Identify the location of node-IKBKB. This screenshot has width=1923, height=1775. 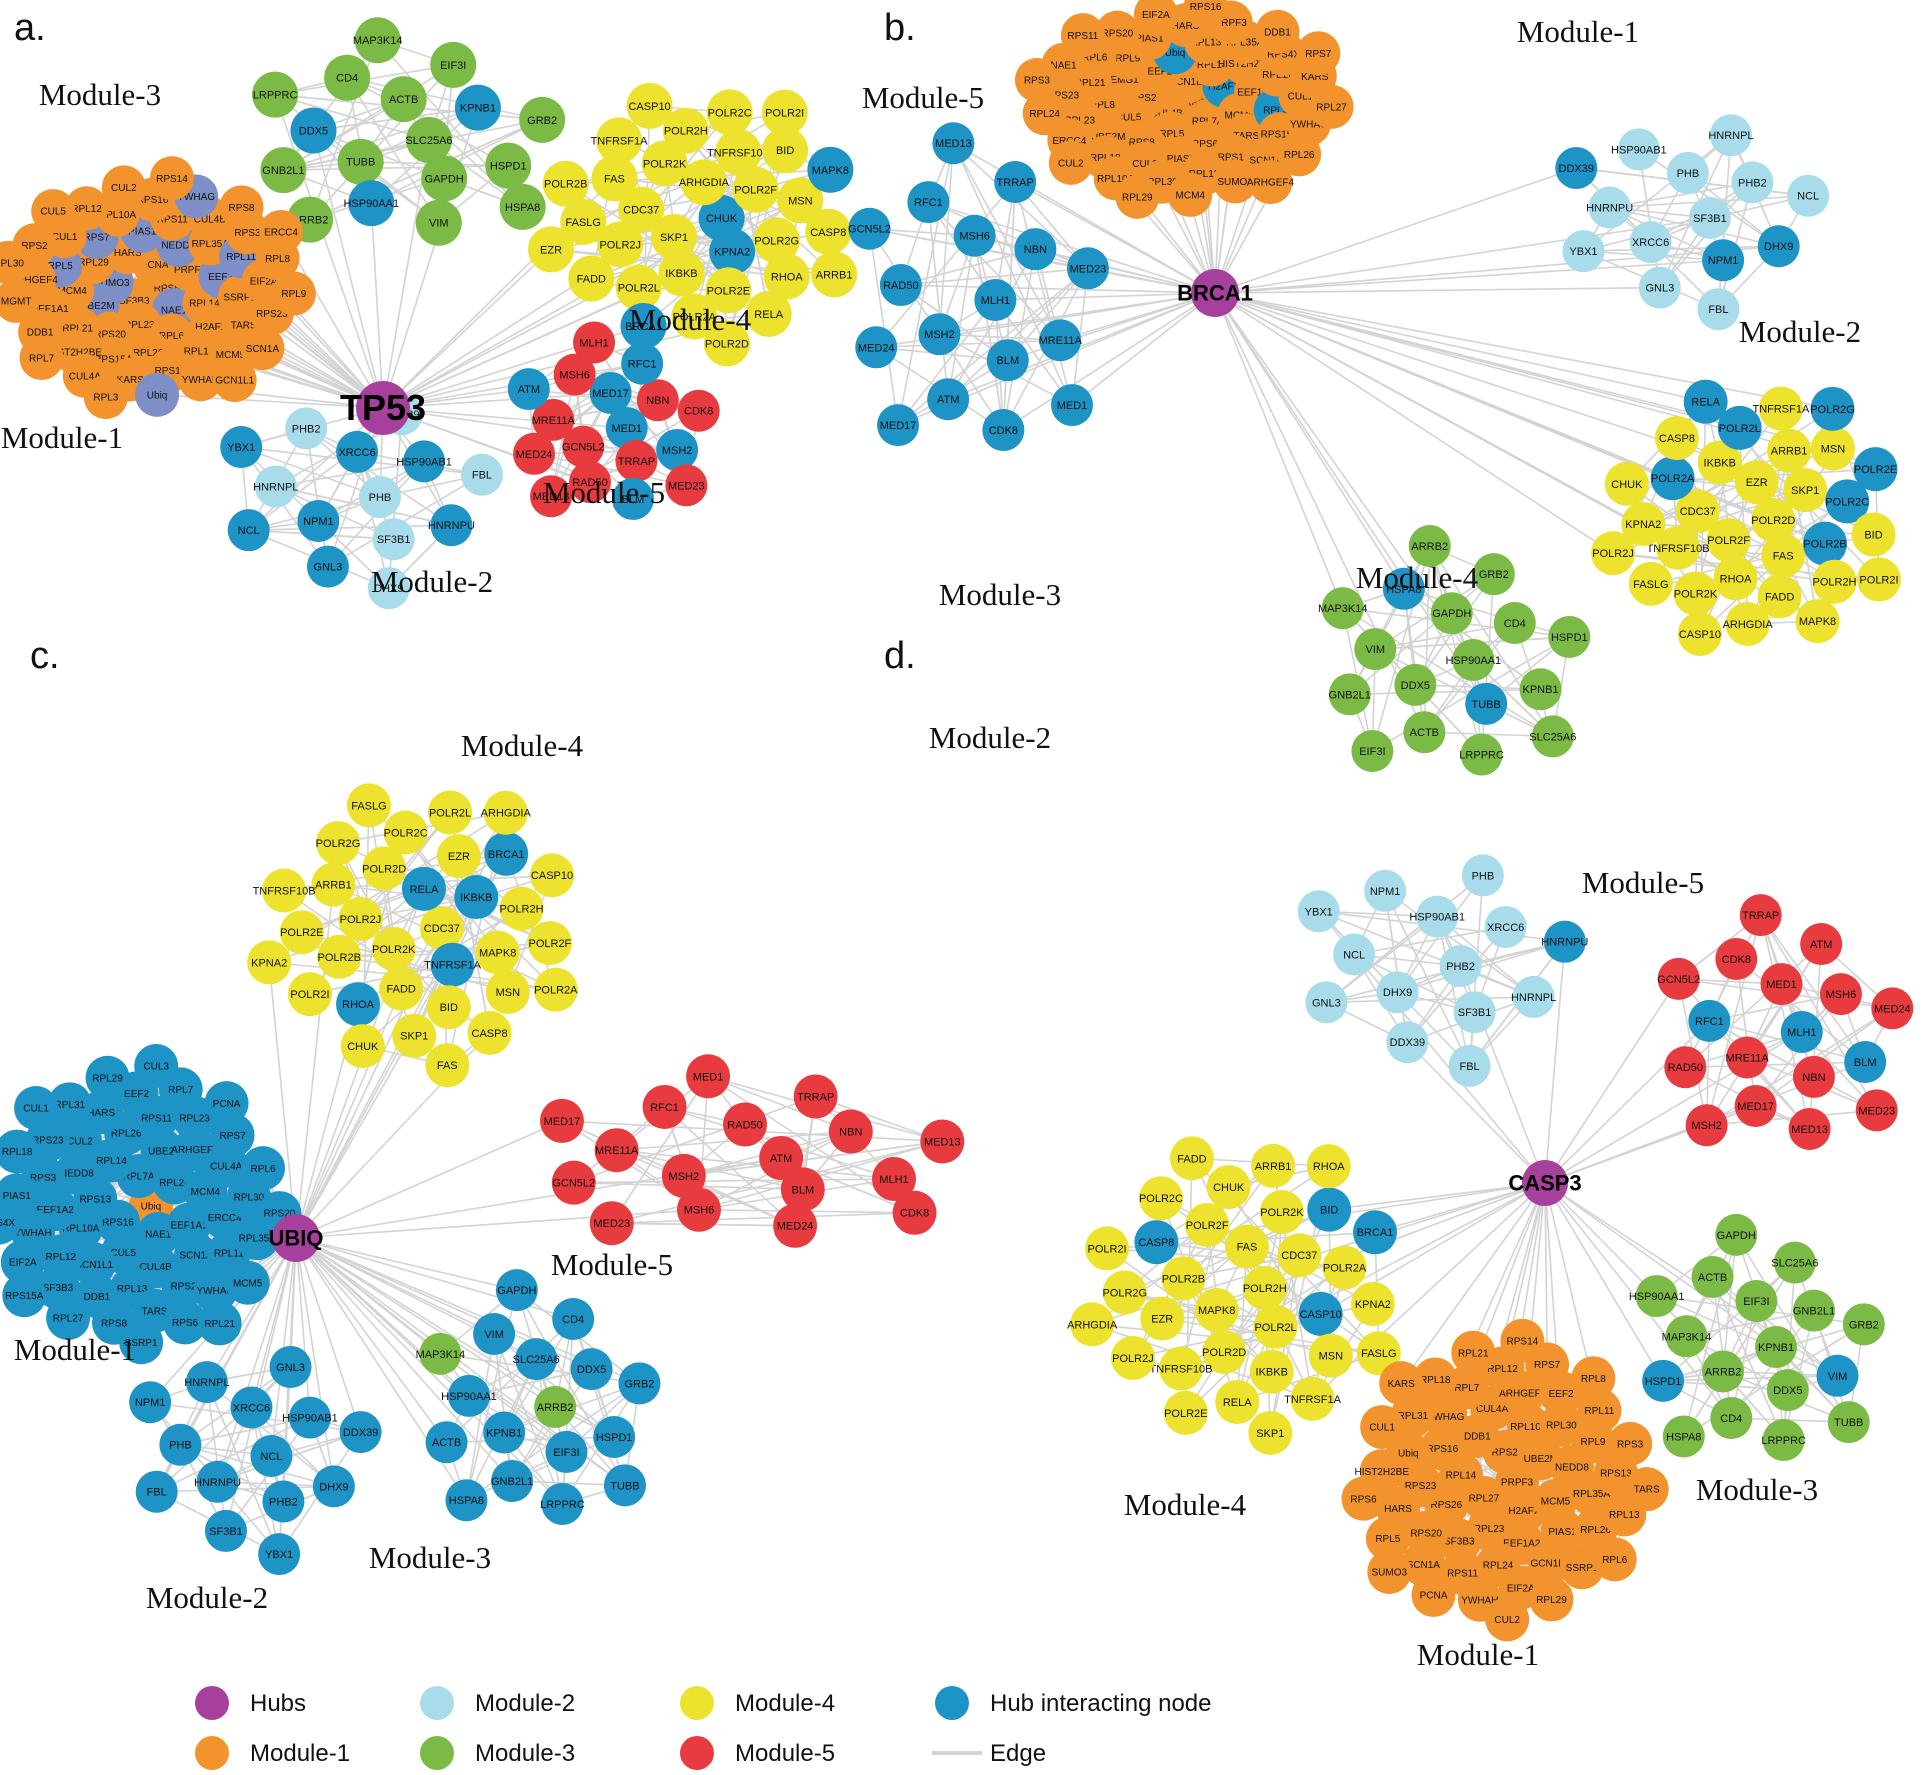
(1719, 462).